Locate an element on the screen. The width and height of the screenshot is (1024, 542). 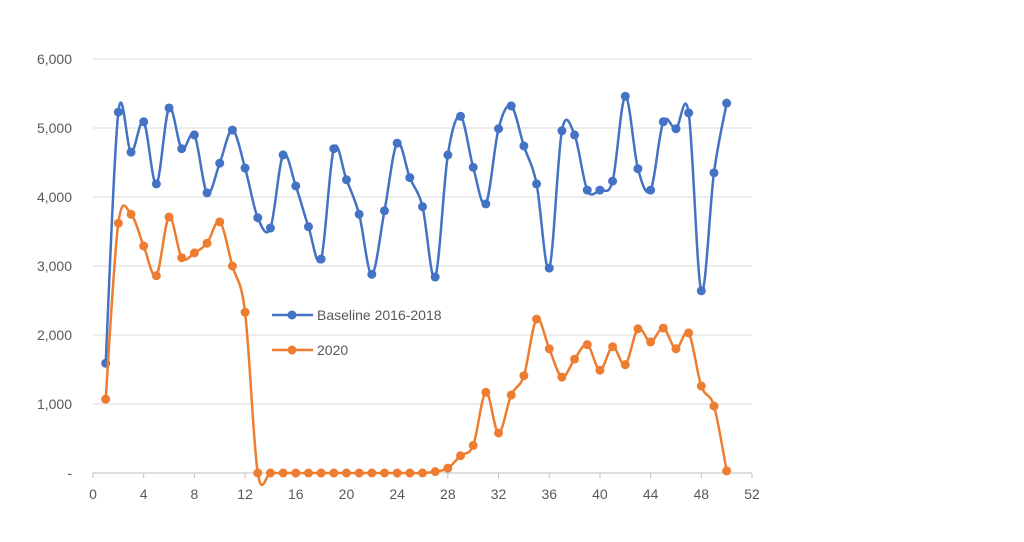
x-tick-label: 28 is located at coordinates (448, 494).